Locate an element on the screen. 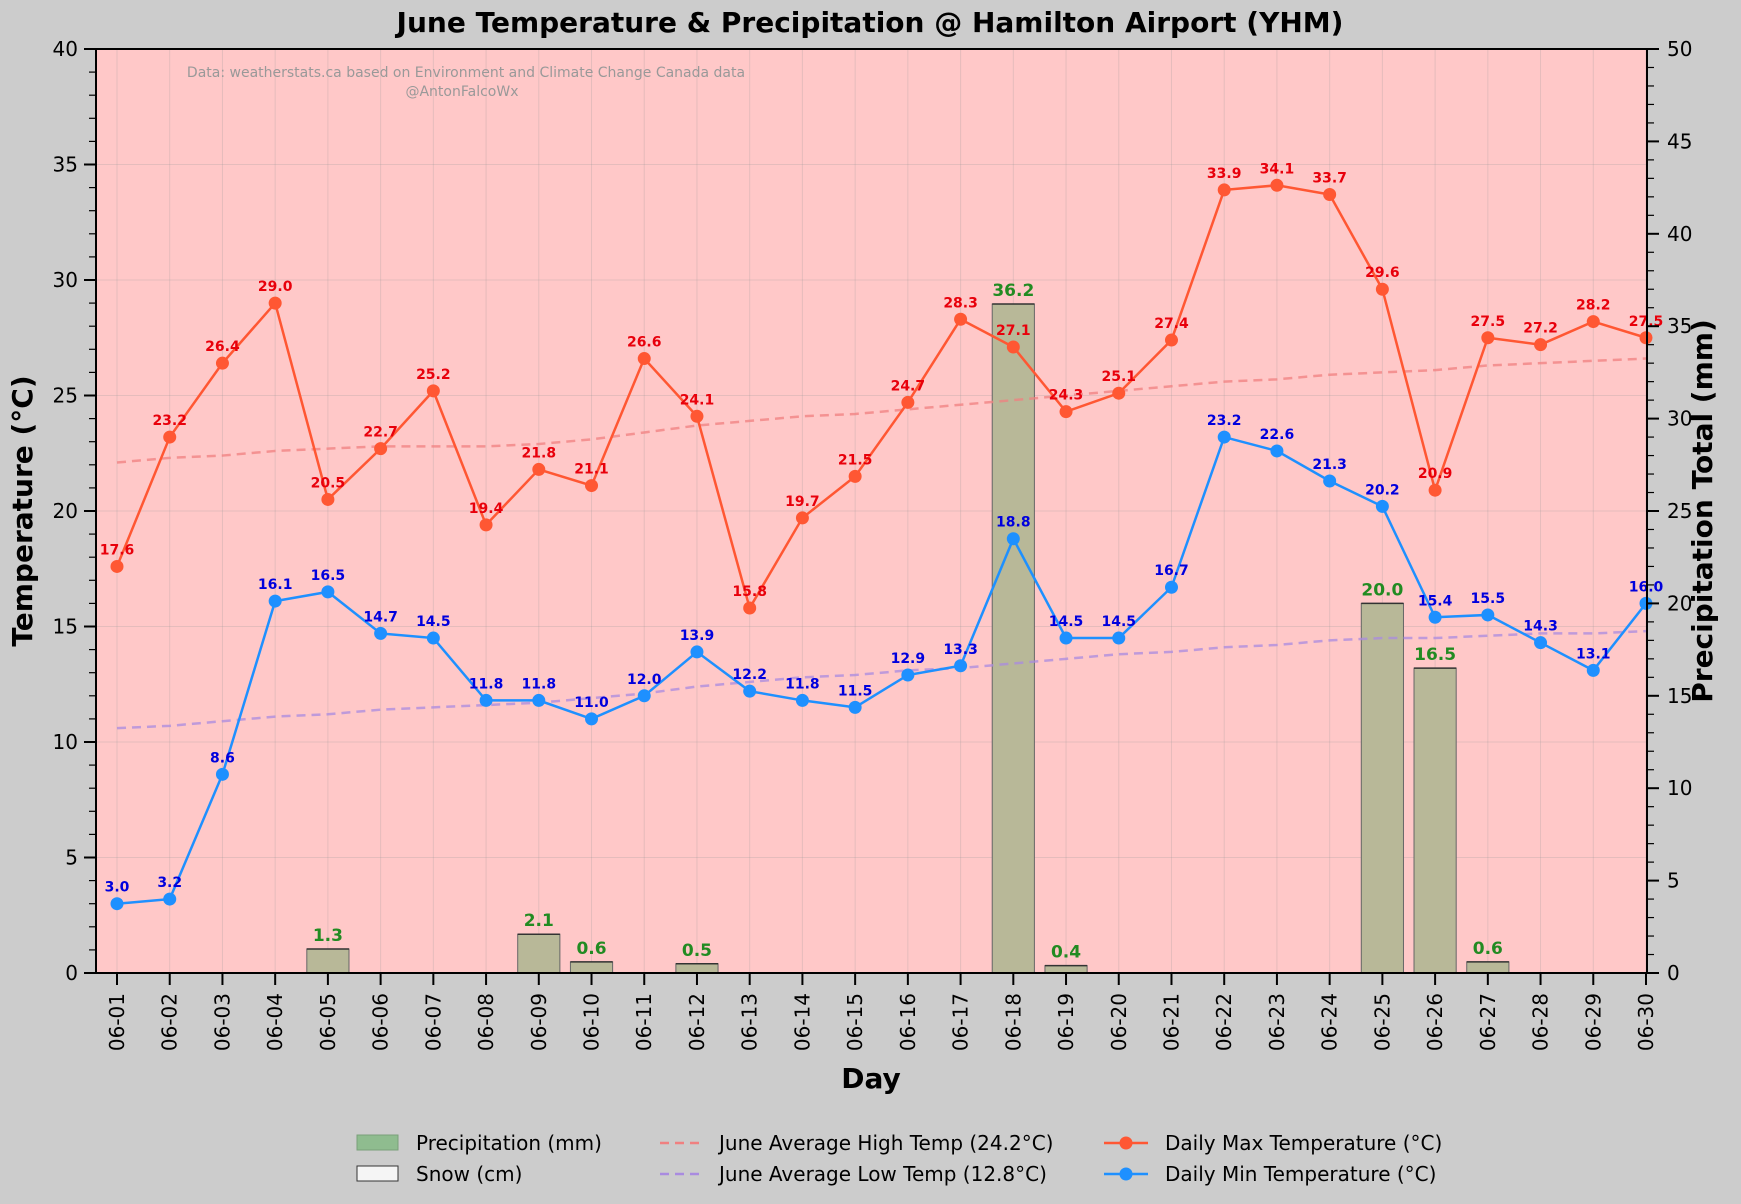  y-left-tick-label: 25 is located at coordinates (65, 396).